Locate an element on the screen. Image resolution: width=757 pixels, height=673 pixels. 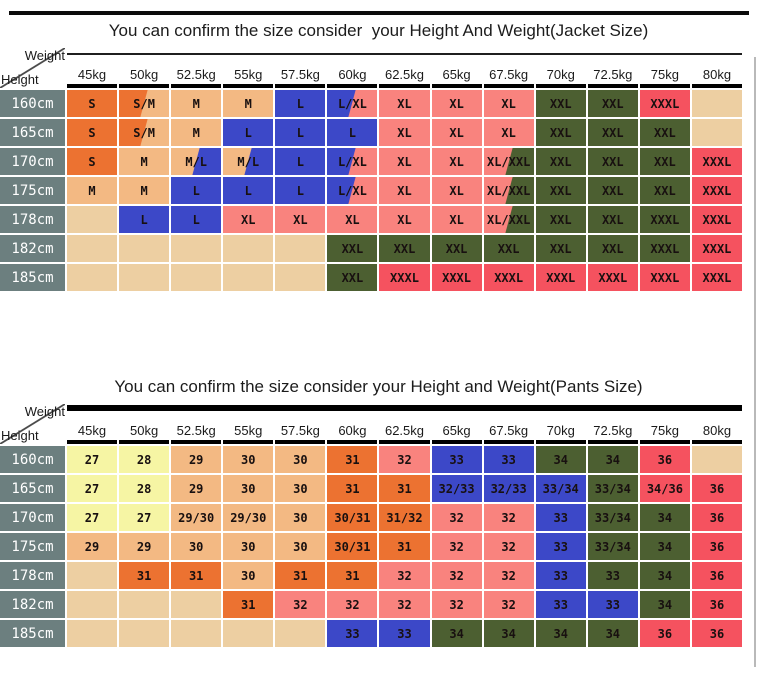
col-header-weight: 55kg is located at coordinates (248, 424).